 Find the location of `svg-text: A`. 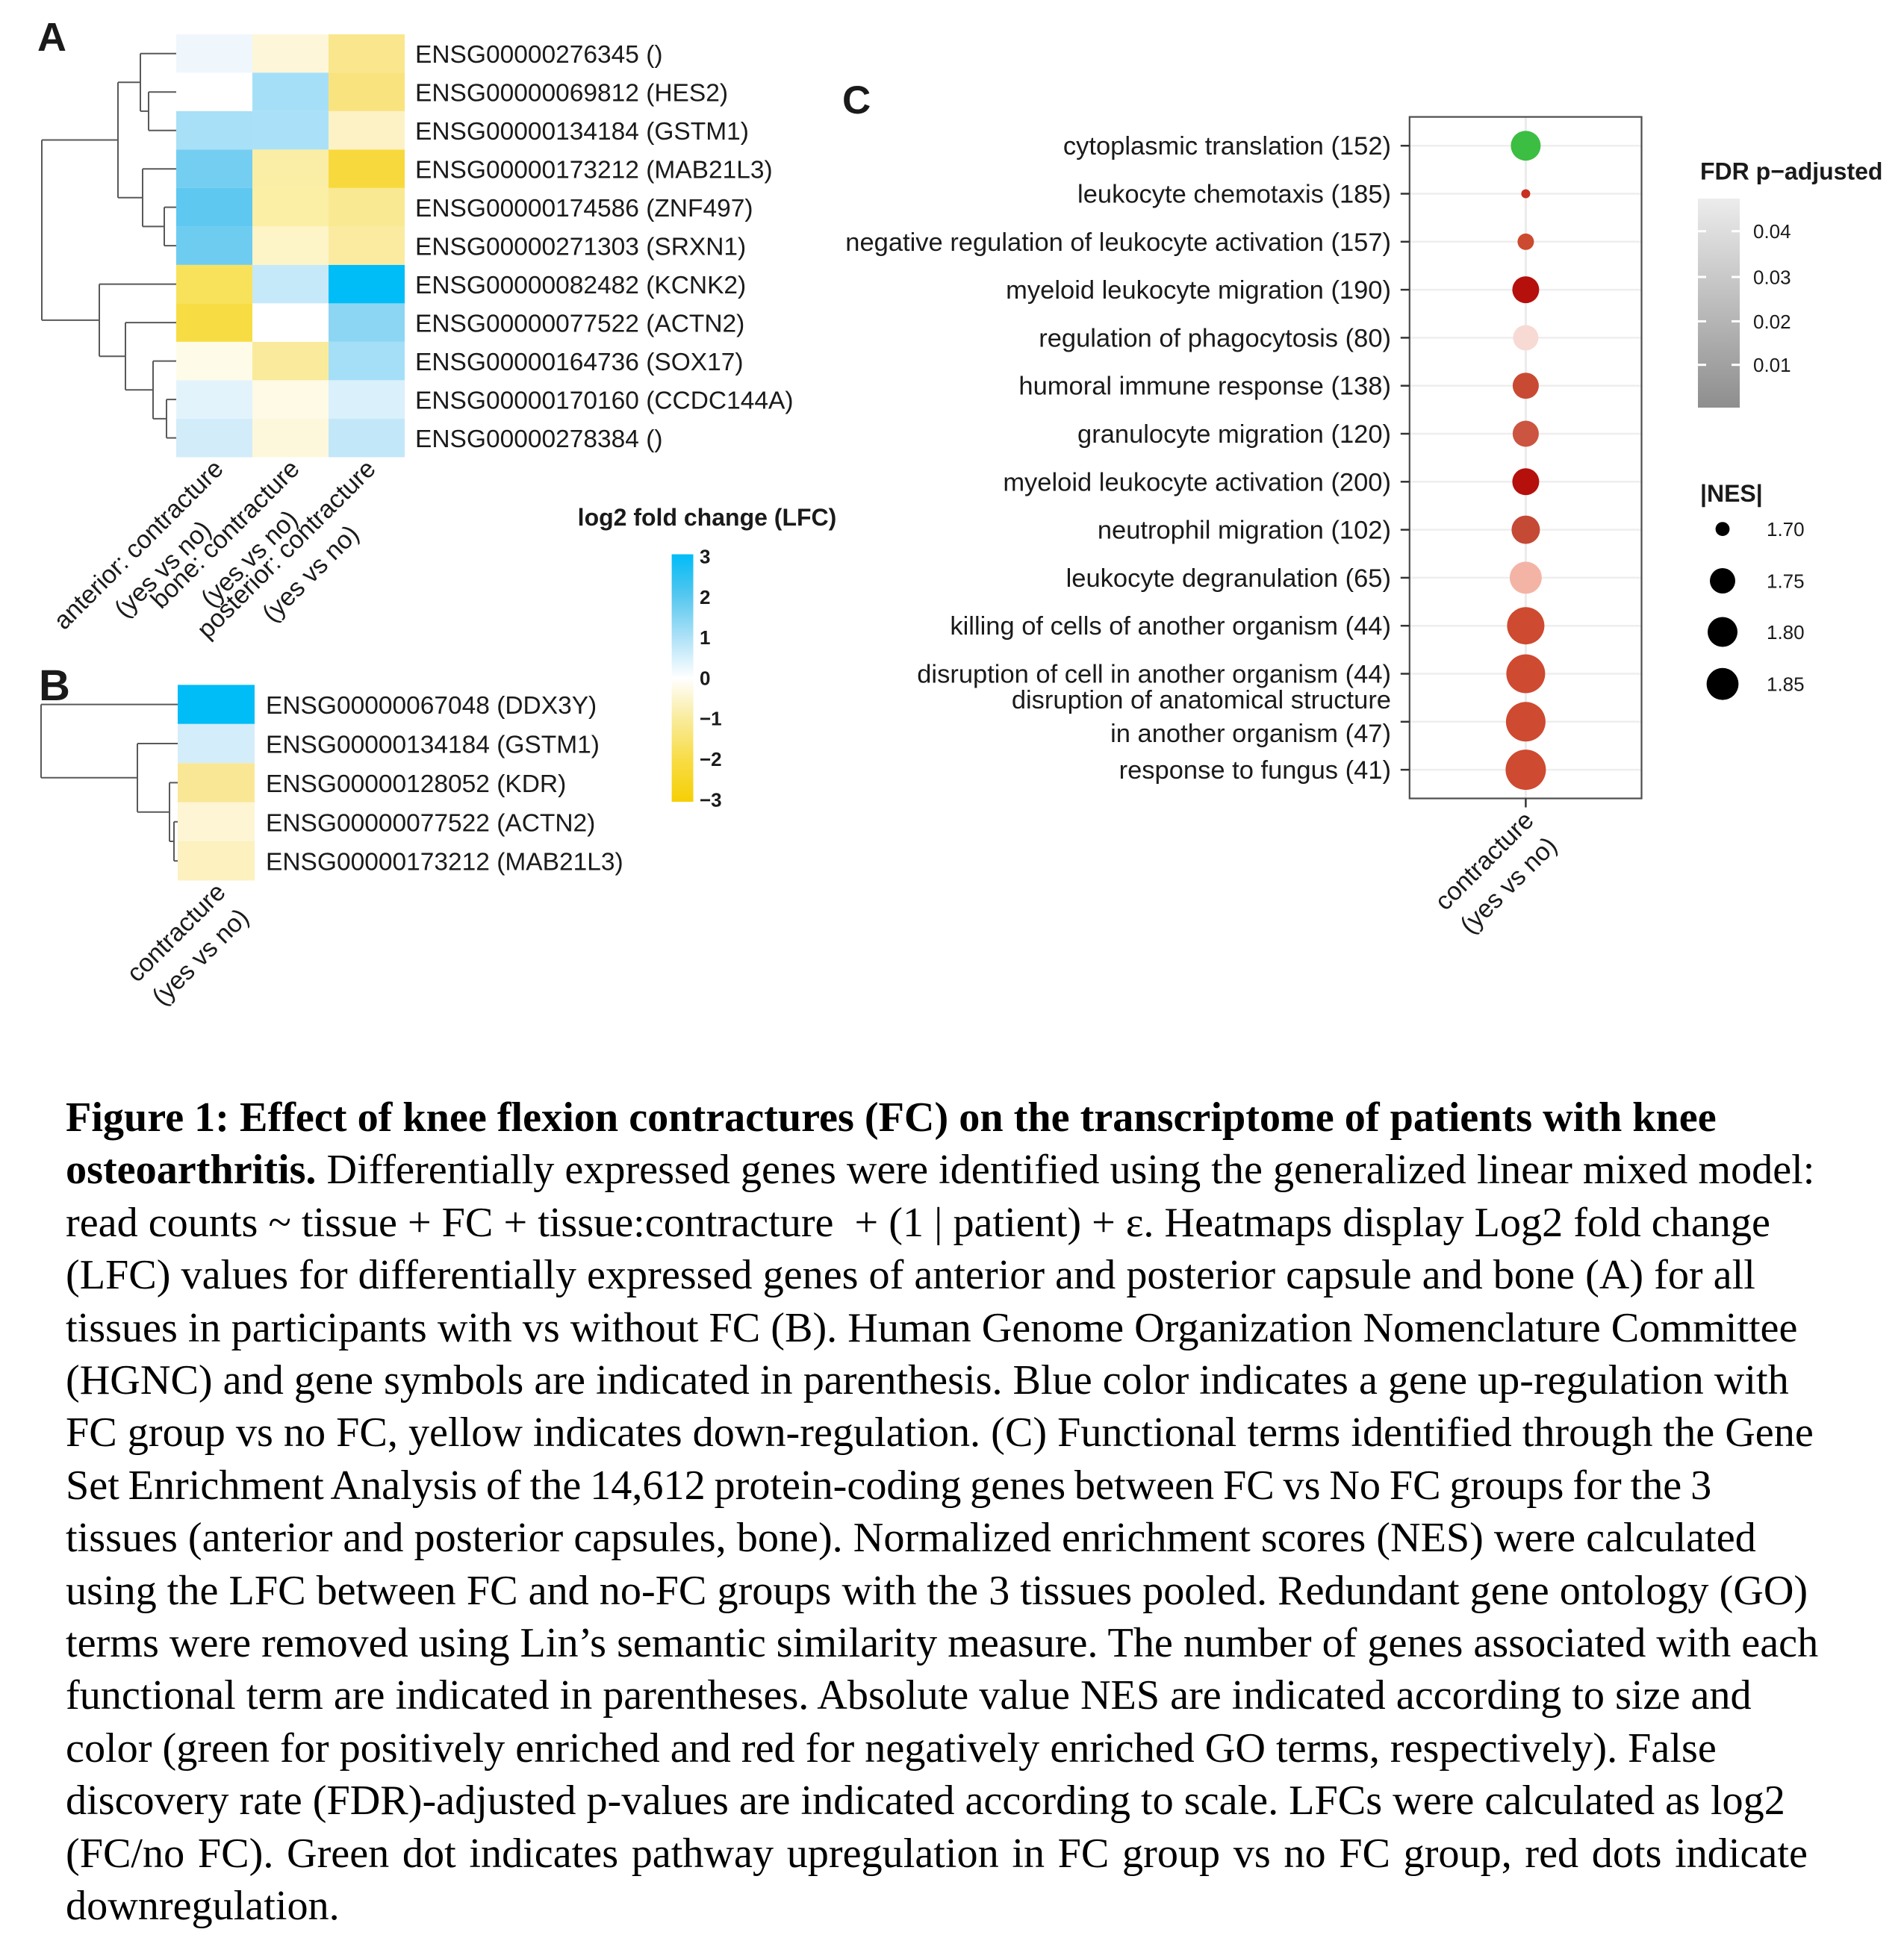

svg-text: A is located at coordinates (51, 37).